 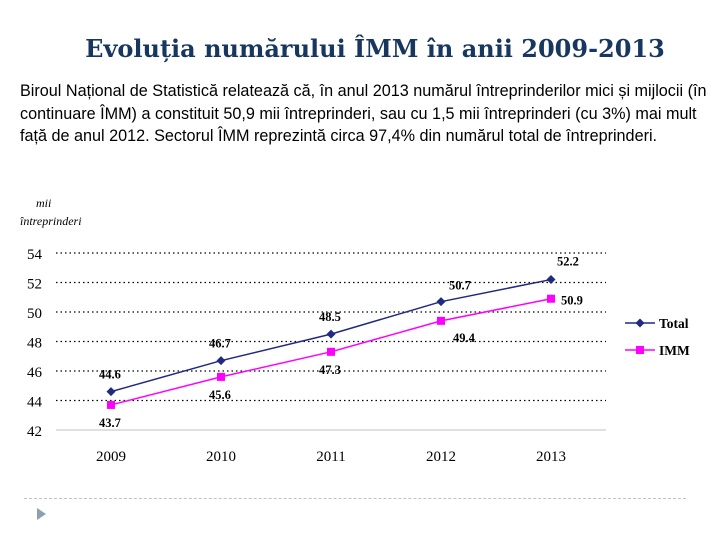 I want to click on data-label: 44.6, so click(x=110, y=375).